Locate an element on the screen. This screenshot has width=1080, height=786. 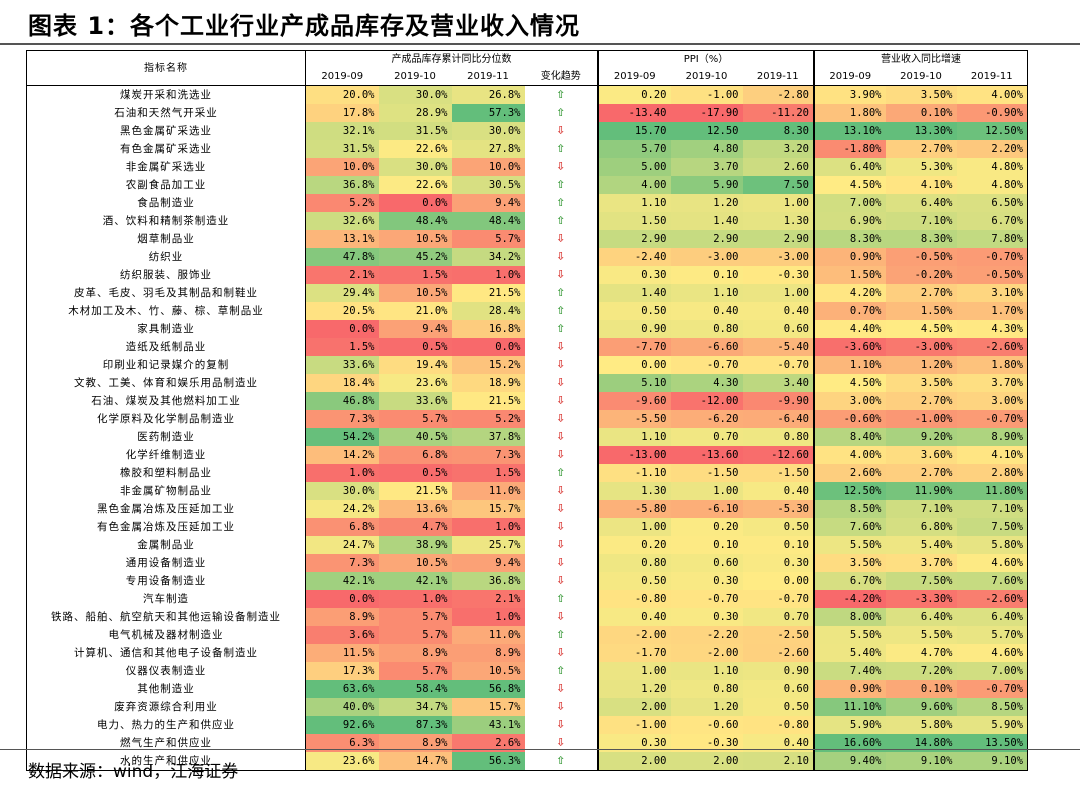
inventory-cell: 20.0% is located at coordinates (342, 94).